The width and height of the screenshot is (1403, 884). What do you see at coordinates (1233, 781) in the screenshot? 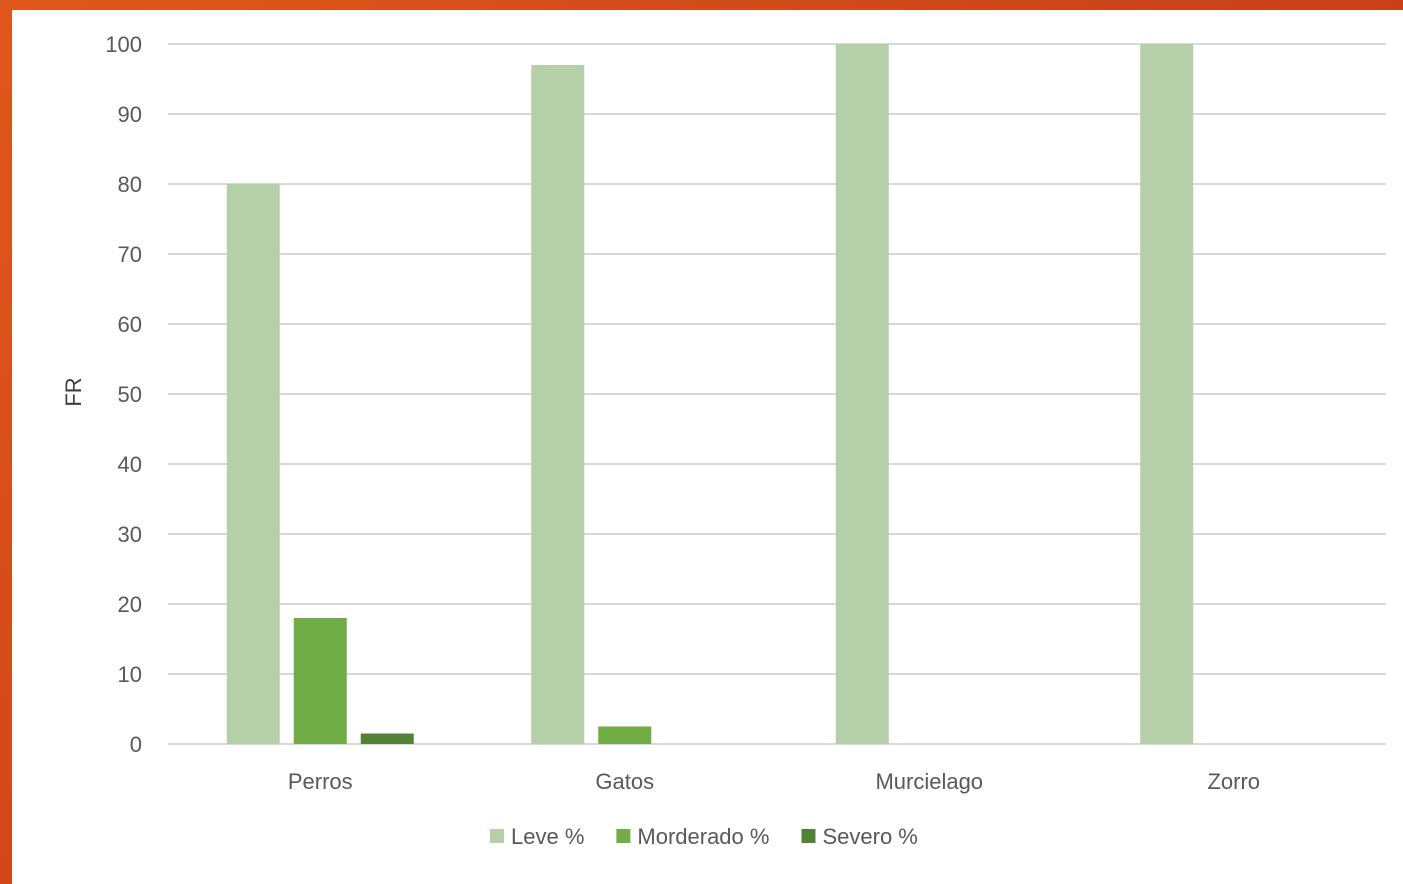
I see `x-tick-label: Zorro` at bounding box center [1233, 781].